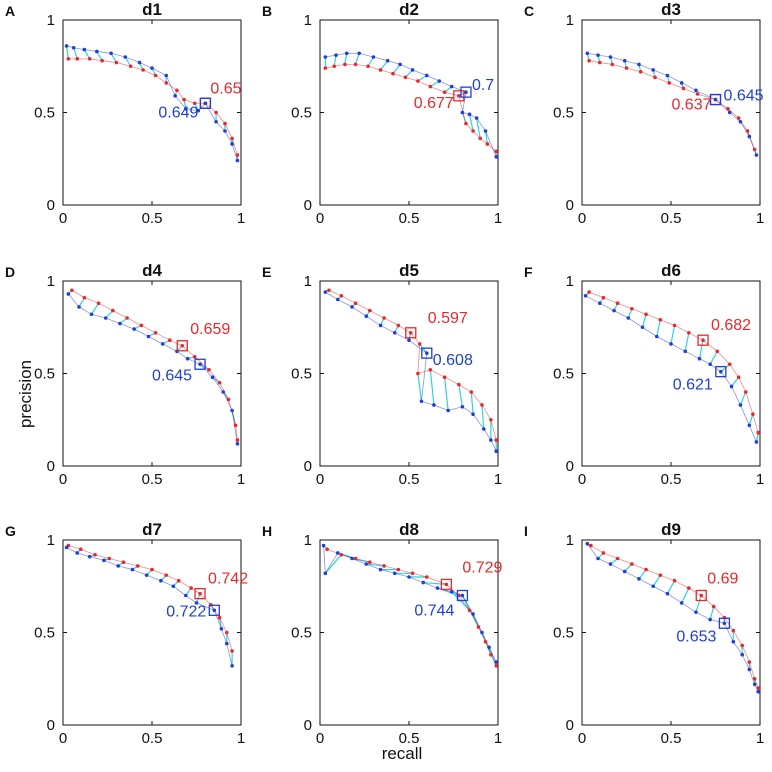  Describe the element at coordinates (186, 611) in the screenshot. I see `blue-annotation-label: 0.722` at that location.